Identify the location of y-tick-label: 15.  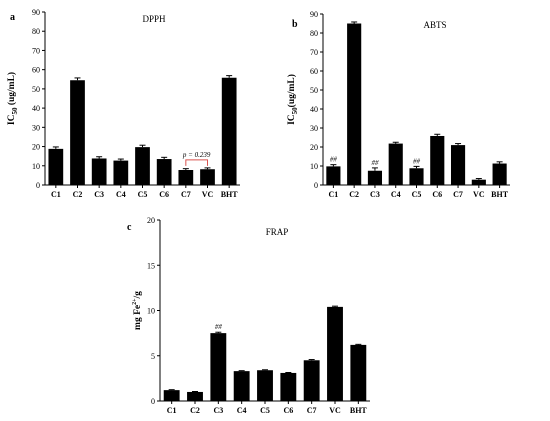
(151, 265).